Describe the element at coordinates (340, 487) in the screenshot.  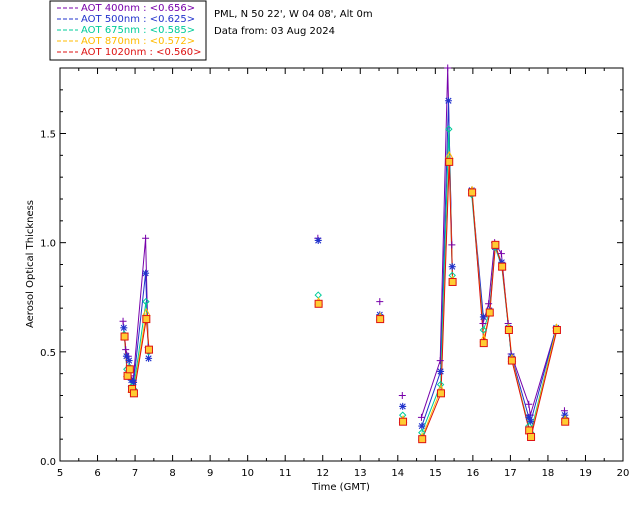
I see `x-axis-label: Time (GMT)` at that location.